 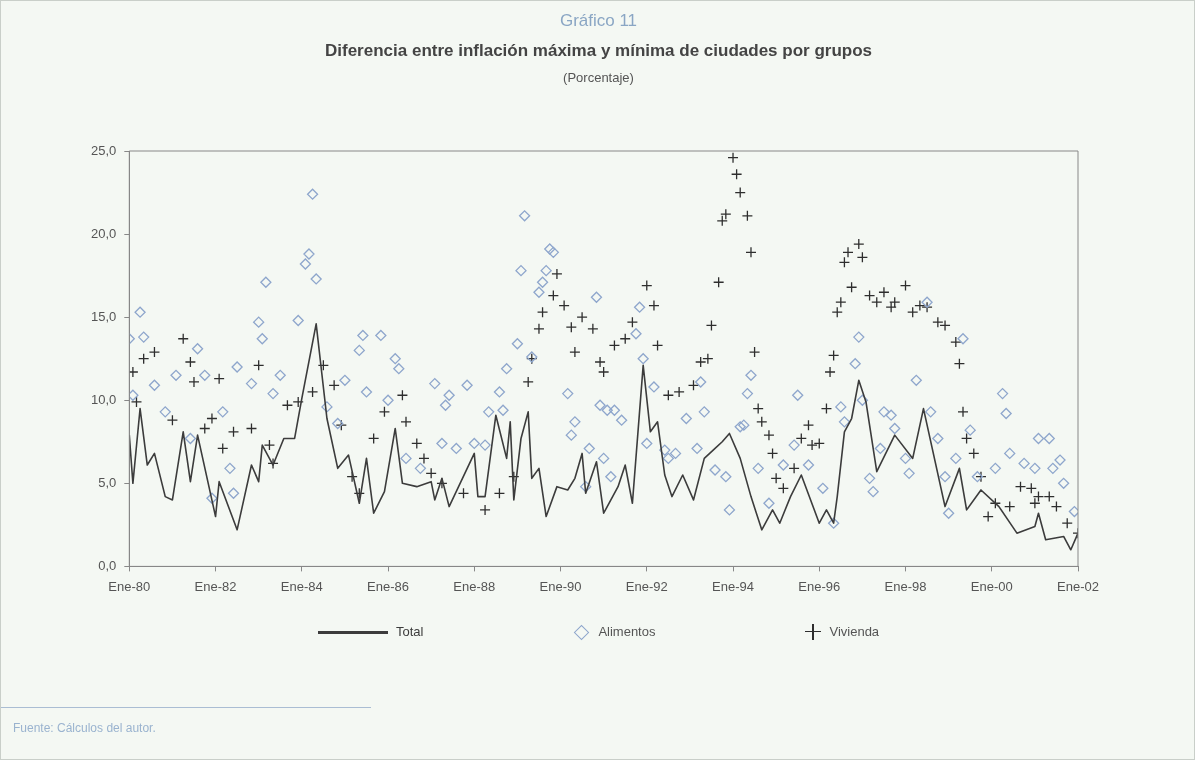 What do you see at coordinates (103, 150) in the screenshot?
I see `y-tick-label: 25,0` at bounding box center [103, 150].